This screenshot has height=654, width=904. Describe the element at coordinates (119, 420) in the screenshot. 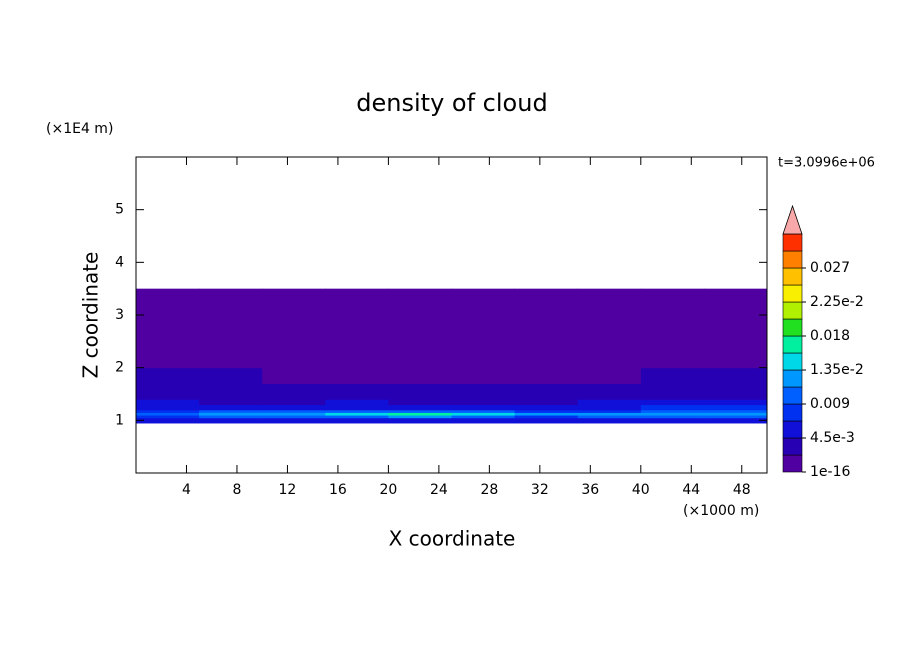

I see `y-tick-label: 1` at that location.